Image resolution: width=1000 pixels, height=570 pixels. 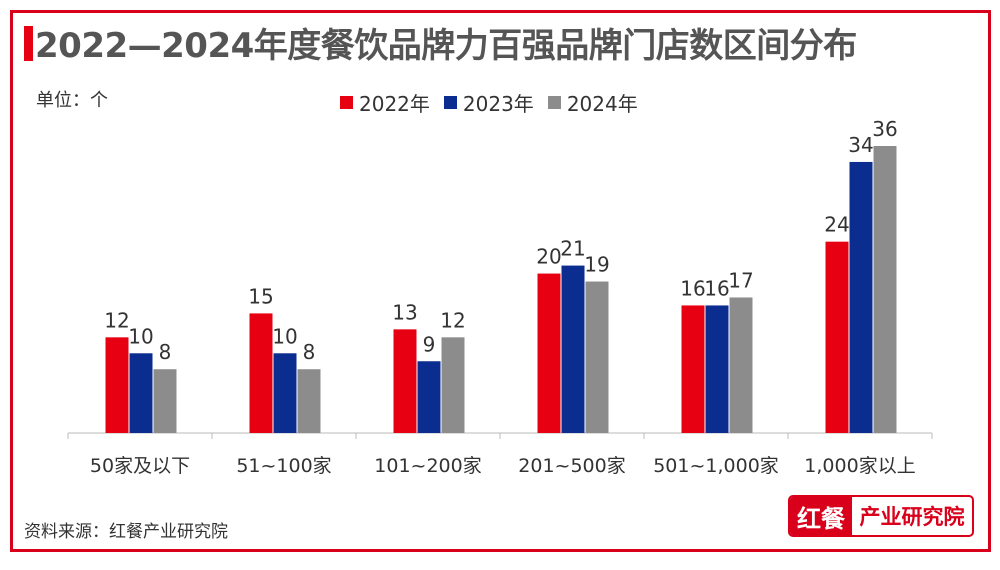 What do you see at coordinates (140, 466) in the screenshot?
I see `x-tick-label: 50家及以下` at bounding box center [140, 466].